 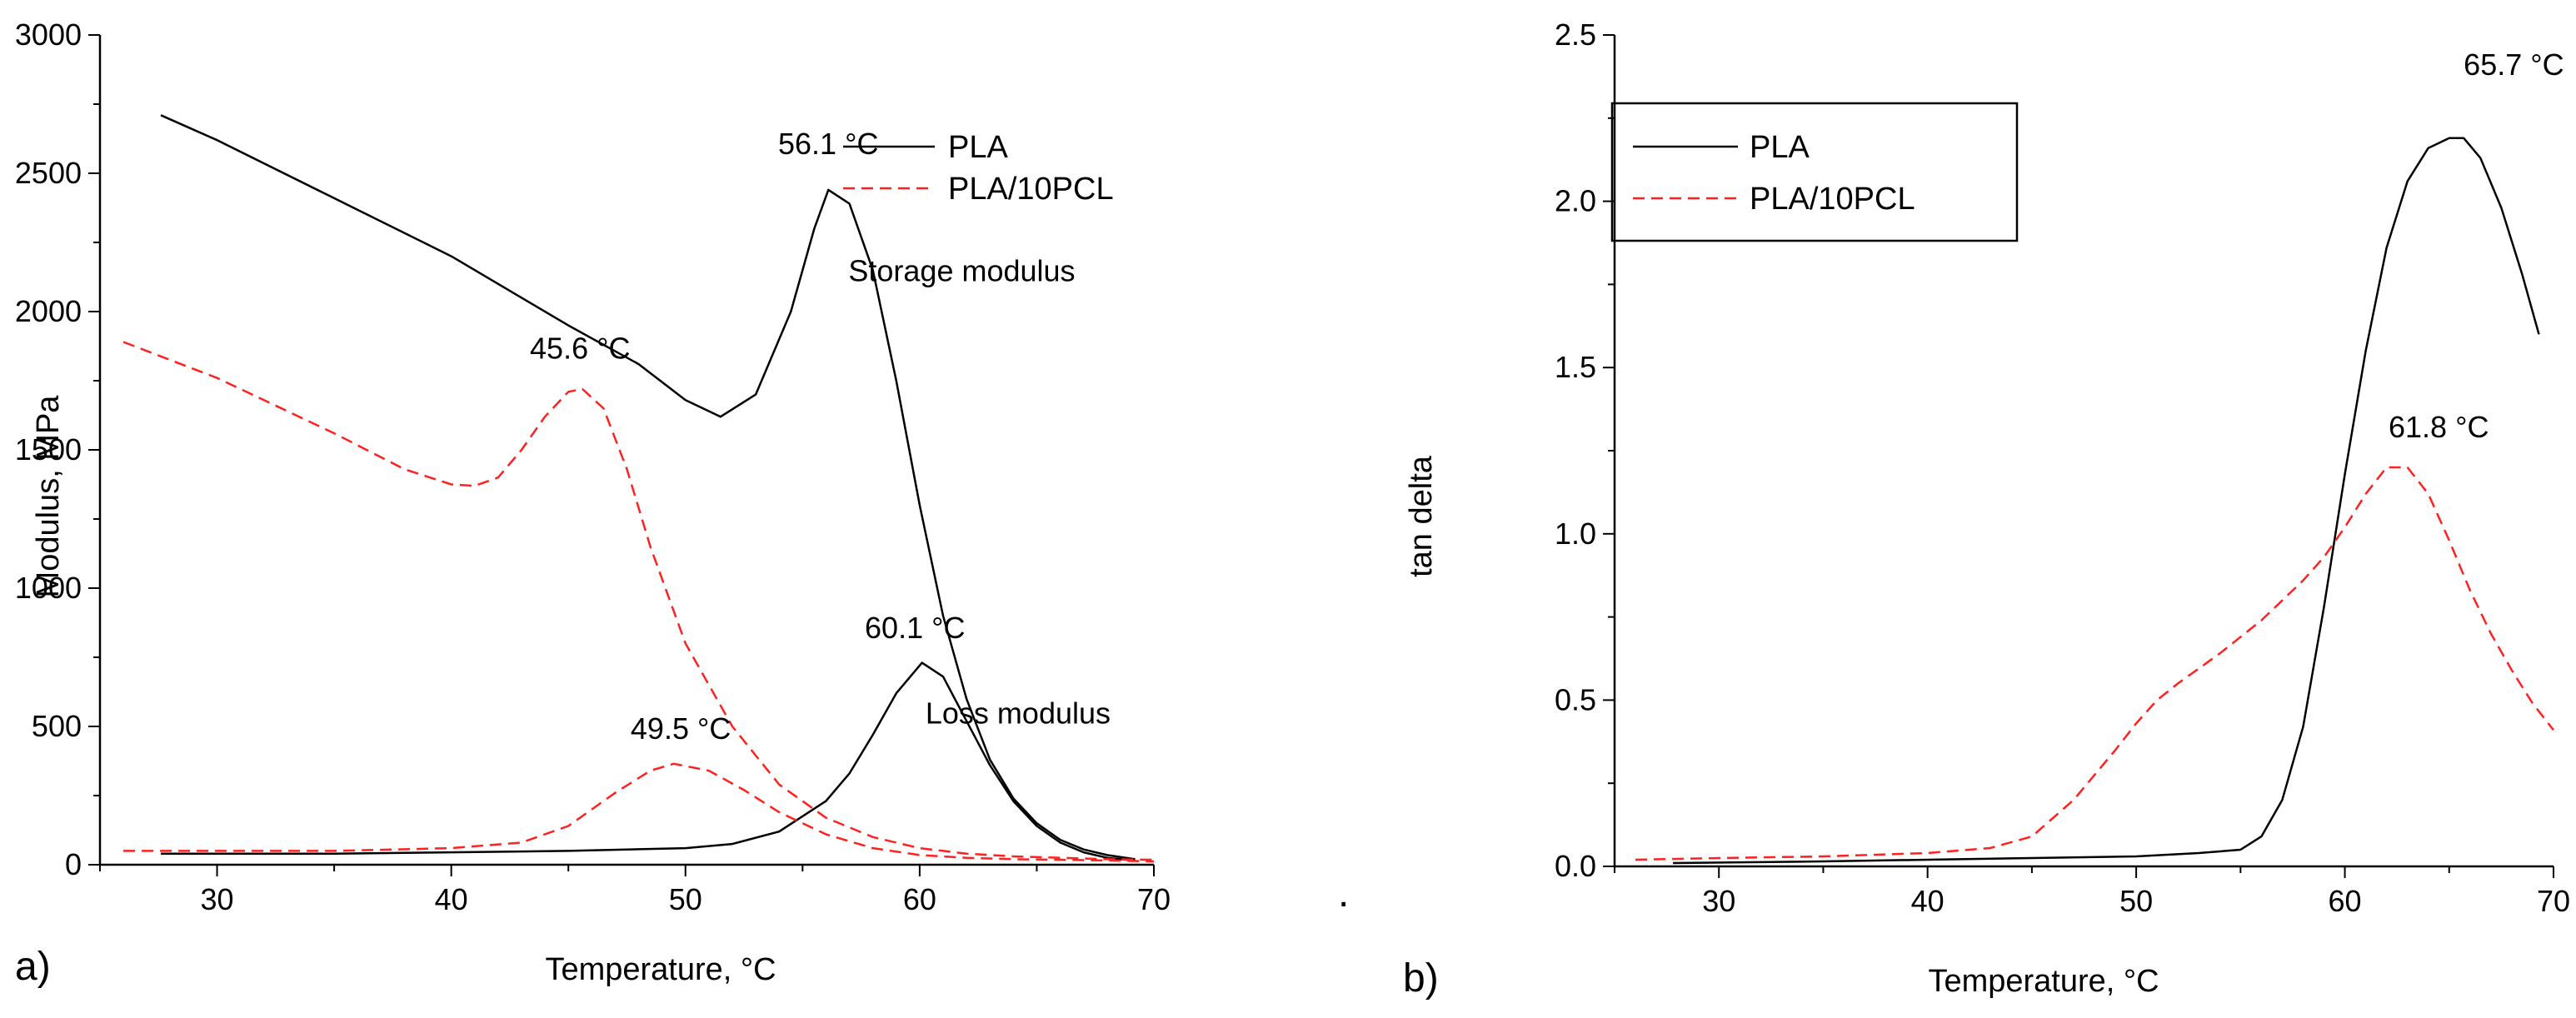 What do you see at coordinates (2476, 245) in the screenshot?
I see `annotation-layer: 65.7 °C 61.8 °C` at bounding box center [2476, 245].